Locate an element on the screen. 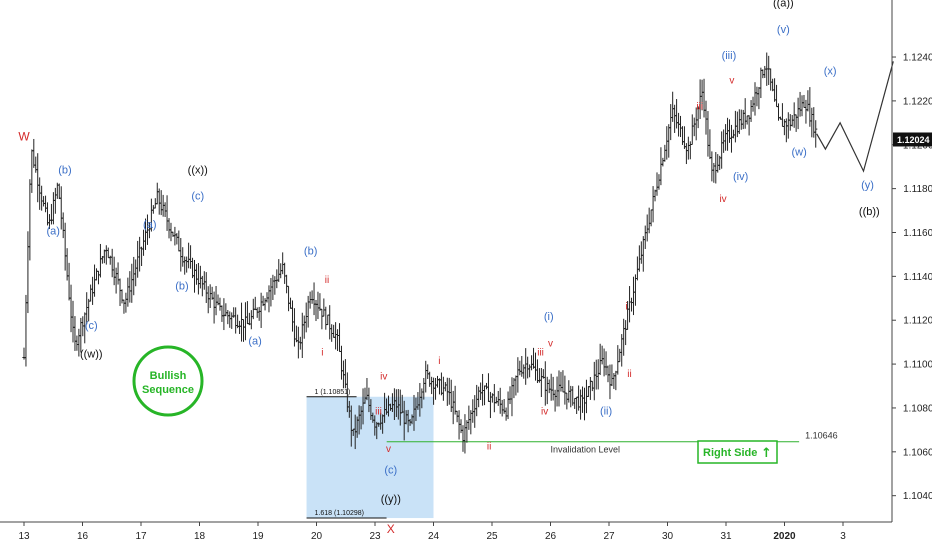 The image size is (932, 550). arrow-up-icon: ↑ is located at coordinates (766, 453).